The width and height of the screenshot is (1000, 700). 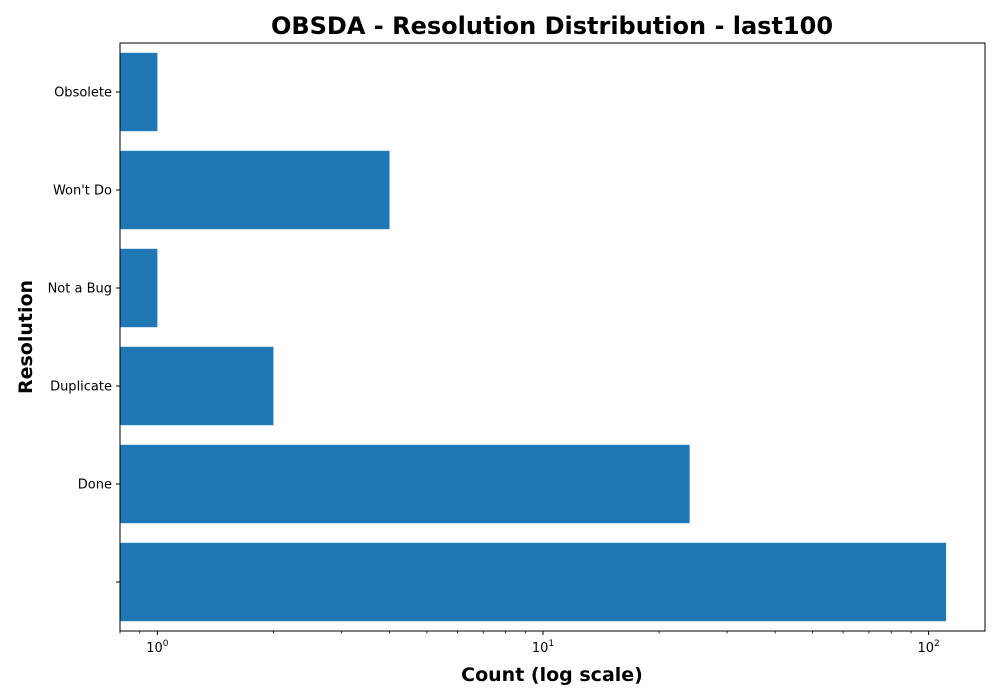 What do you see at coordinates (529, 643) in the screenshot?
I see `x-axis: 100 10¹ 10²` at bounding box center [529, 643].